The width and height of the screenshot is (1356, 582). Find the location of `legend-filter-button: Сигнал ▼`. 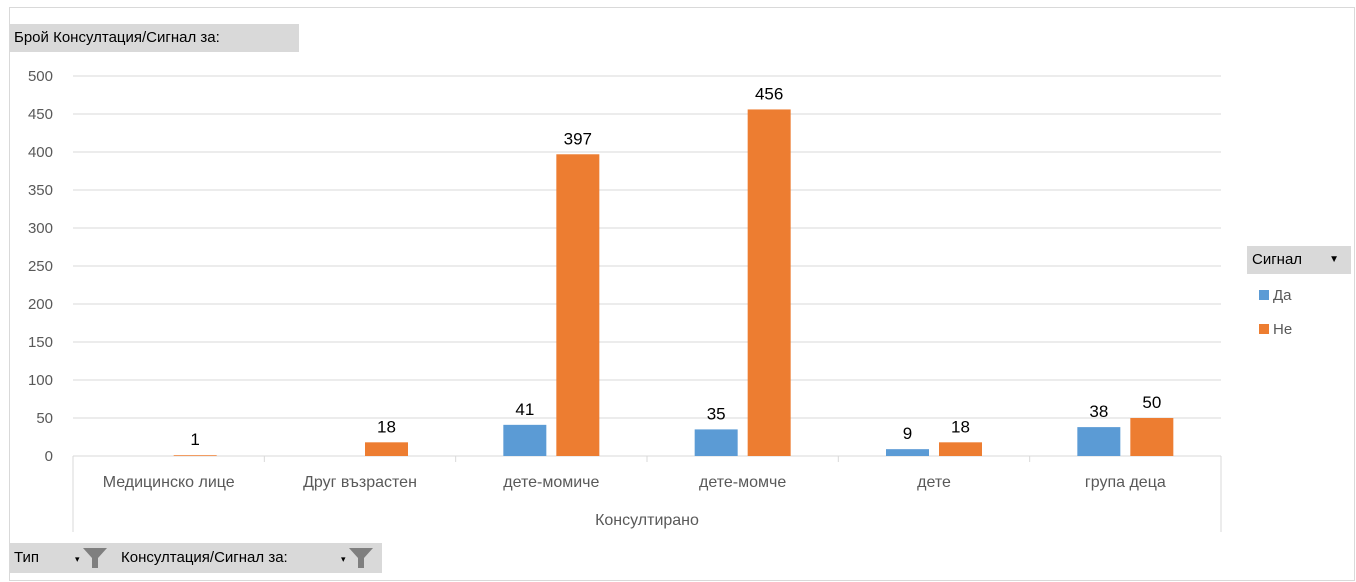

legend-filter-button: Сигнал ▼ is located at coordinates (1299, 260).